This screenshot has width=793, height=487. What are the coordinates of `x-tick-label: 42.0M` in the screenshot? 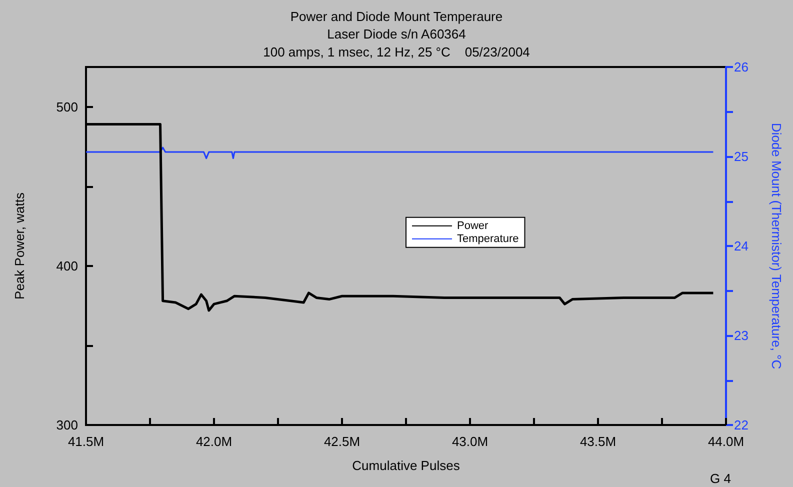 It's located at (214, 441).